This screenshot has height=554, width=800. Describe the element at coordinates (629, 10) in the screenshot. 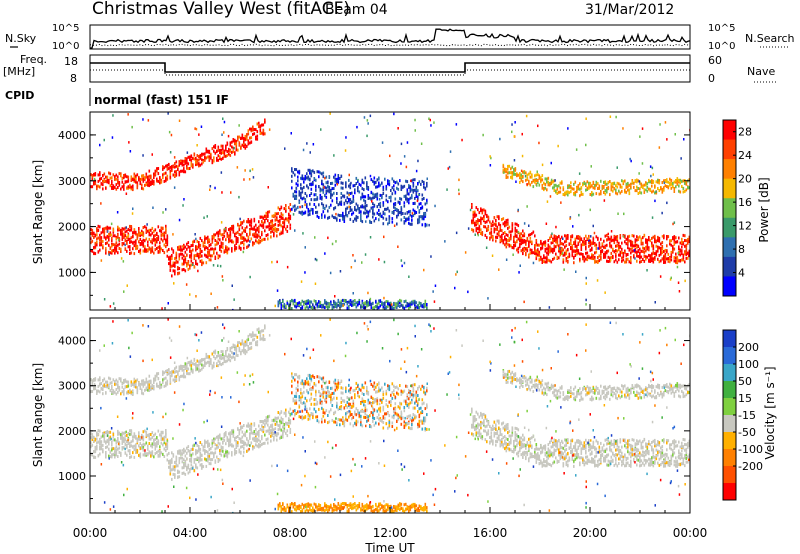

I see `date-label: 31/Mar/2012` at that location.